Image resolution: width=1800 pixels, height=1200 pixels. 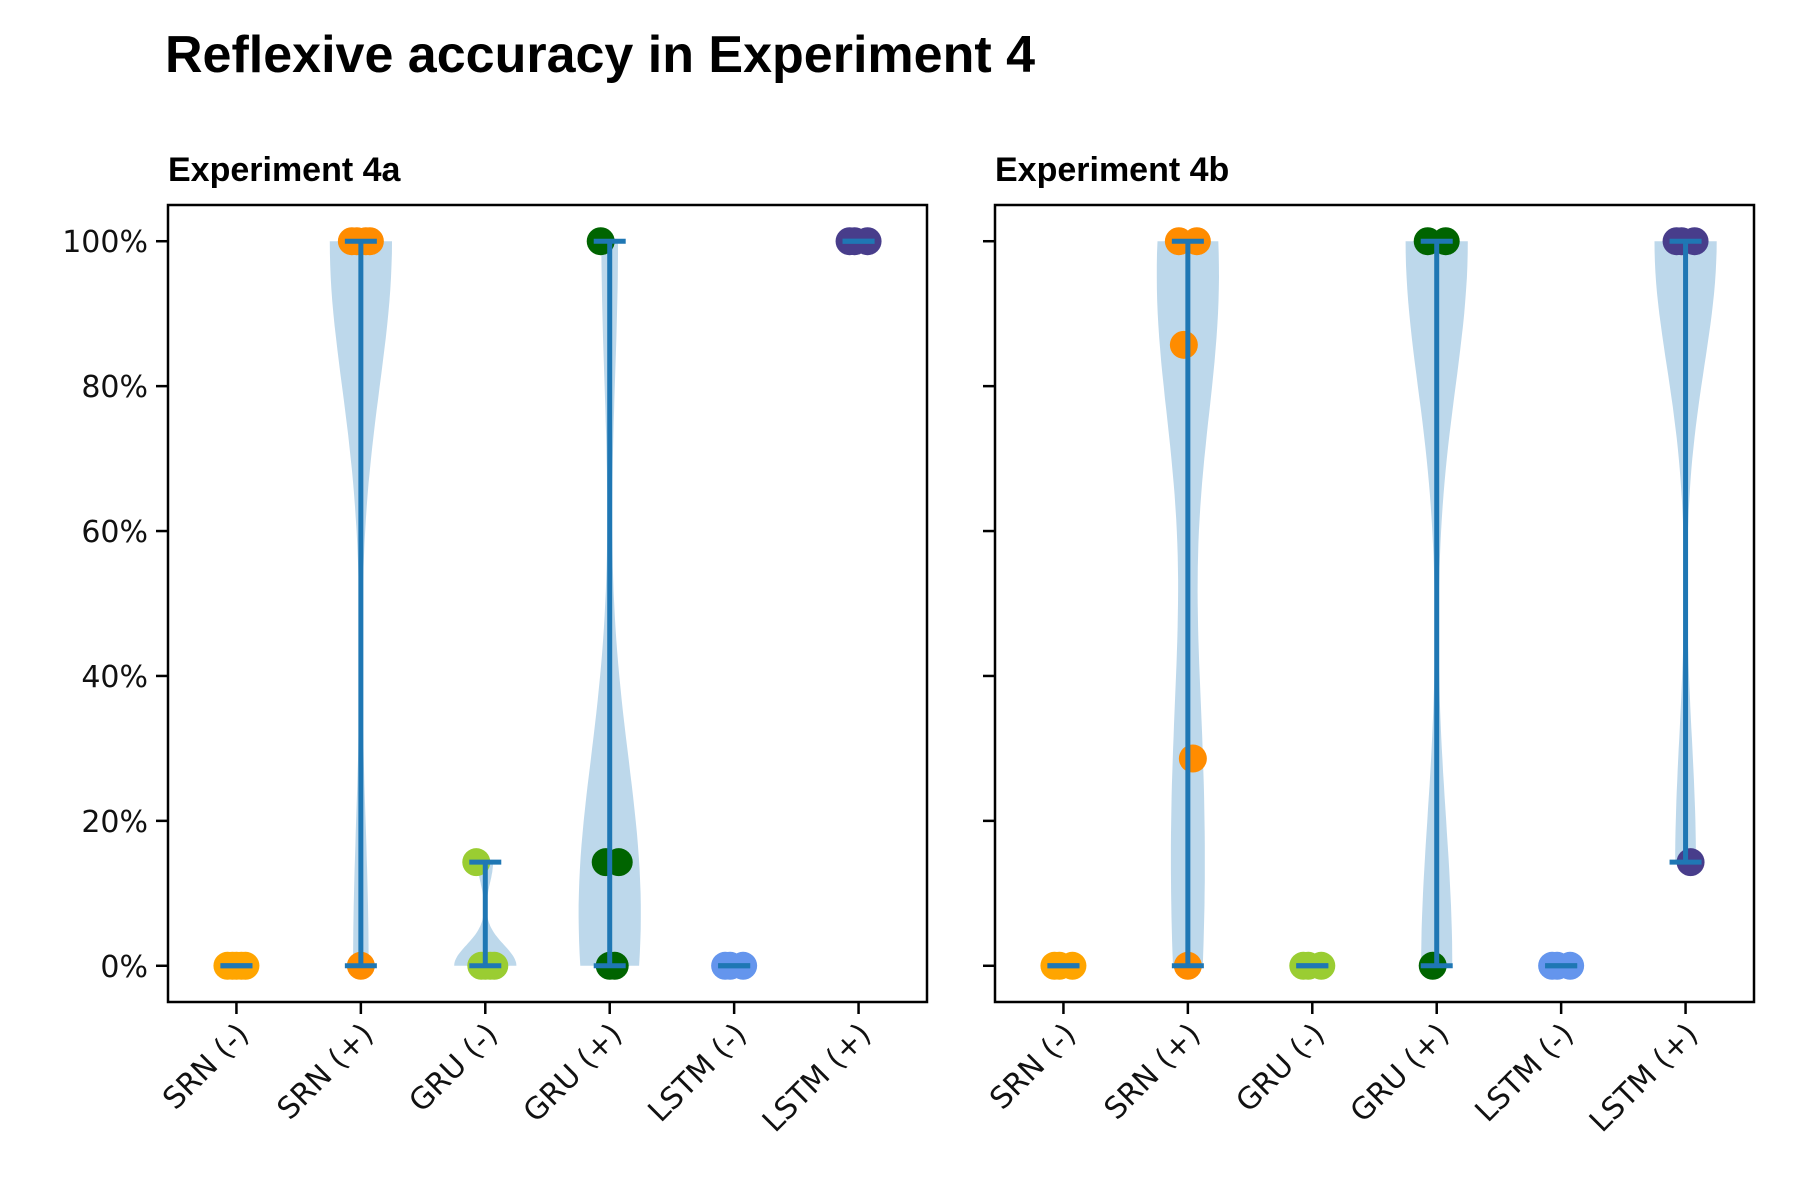 I want to click on y-tick-label: 80%, so click(x=114, y=387).